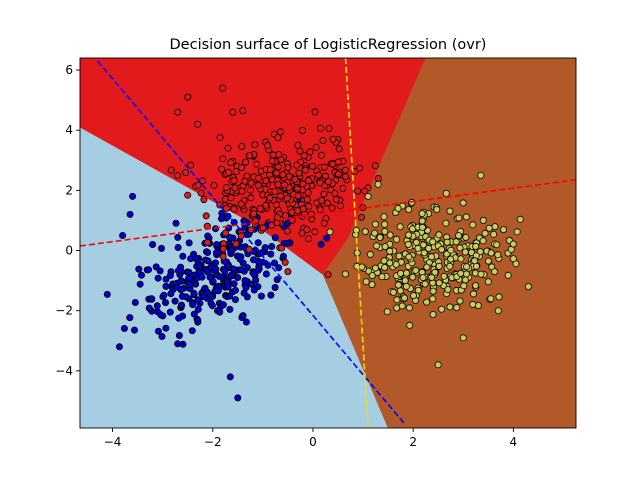  I want to click on x-tick-label: −4, so click(113, 442).